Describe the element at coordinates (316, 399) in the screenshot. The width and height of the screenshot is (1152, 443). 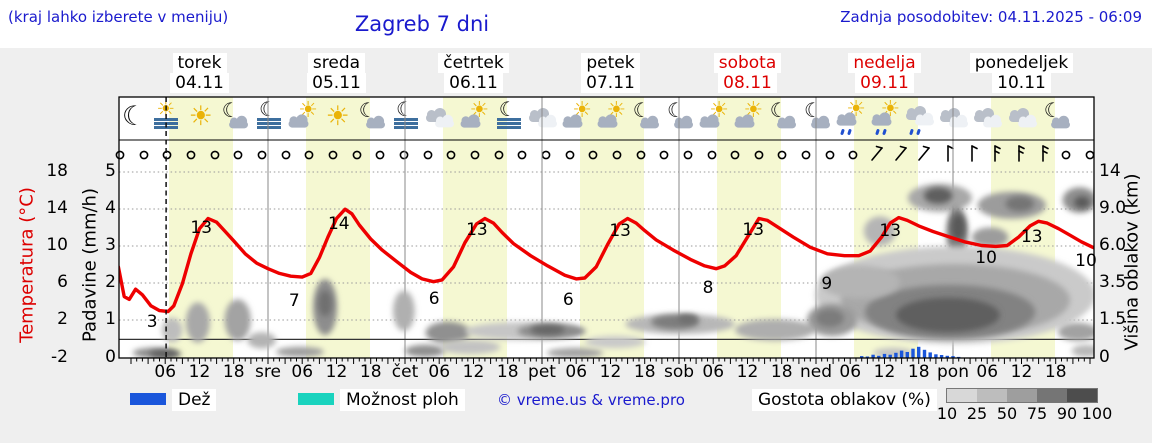
I see `showers-swatch` at that location.